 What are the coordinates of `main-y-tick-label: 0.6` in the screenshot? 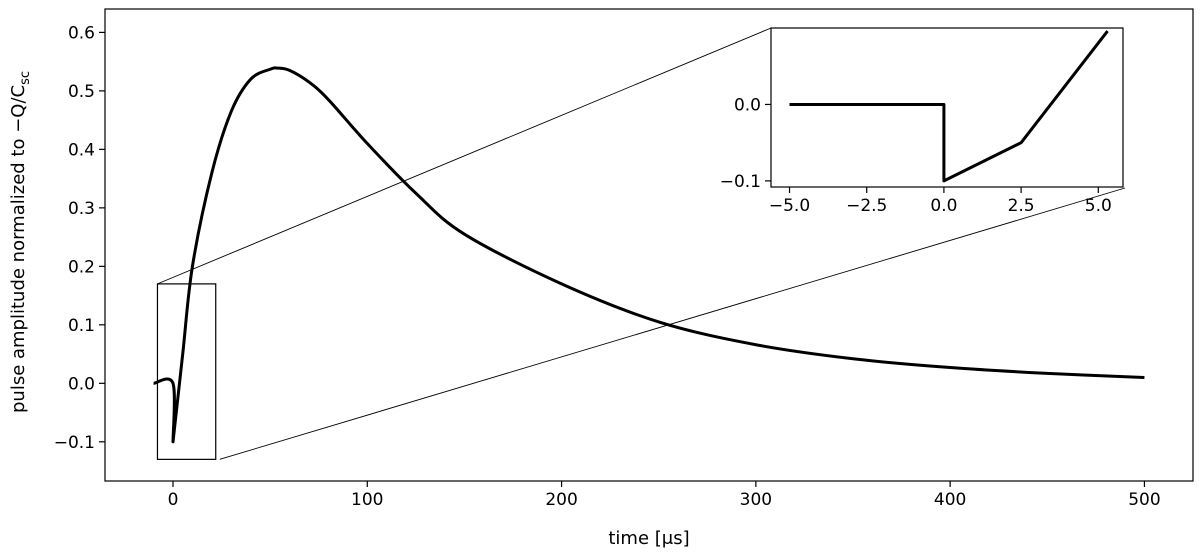 It's located at (81, 33).